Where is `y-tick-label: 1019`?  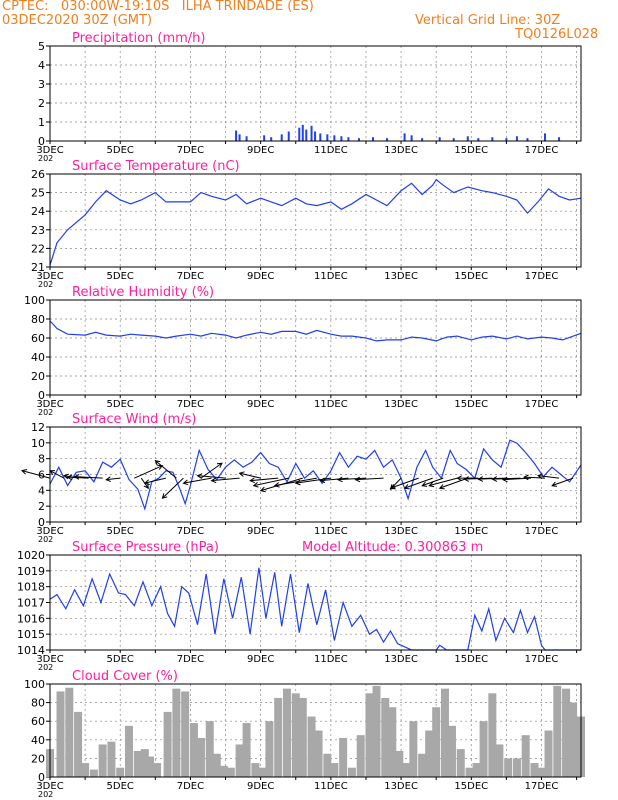
y-tick-label: 1019 is located at coordinates (31, 571).